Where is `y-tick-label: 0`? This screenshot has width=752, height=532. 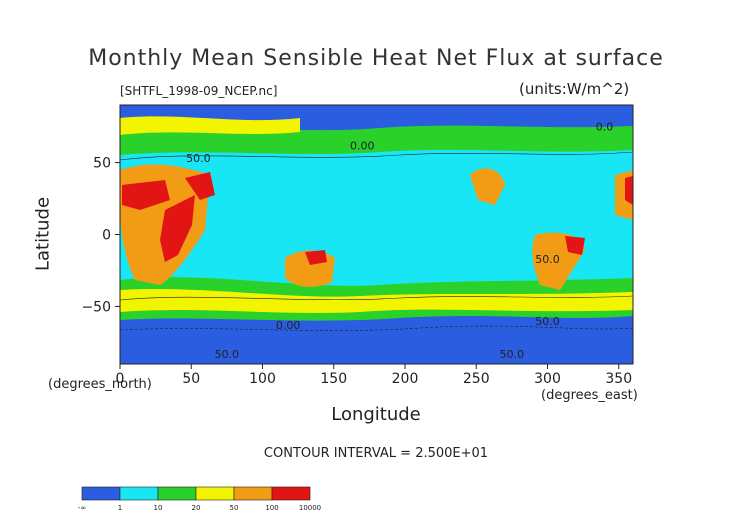 y-tick-label: 0 is located at coordinates (106, 236).